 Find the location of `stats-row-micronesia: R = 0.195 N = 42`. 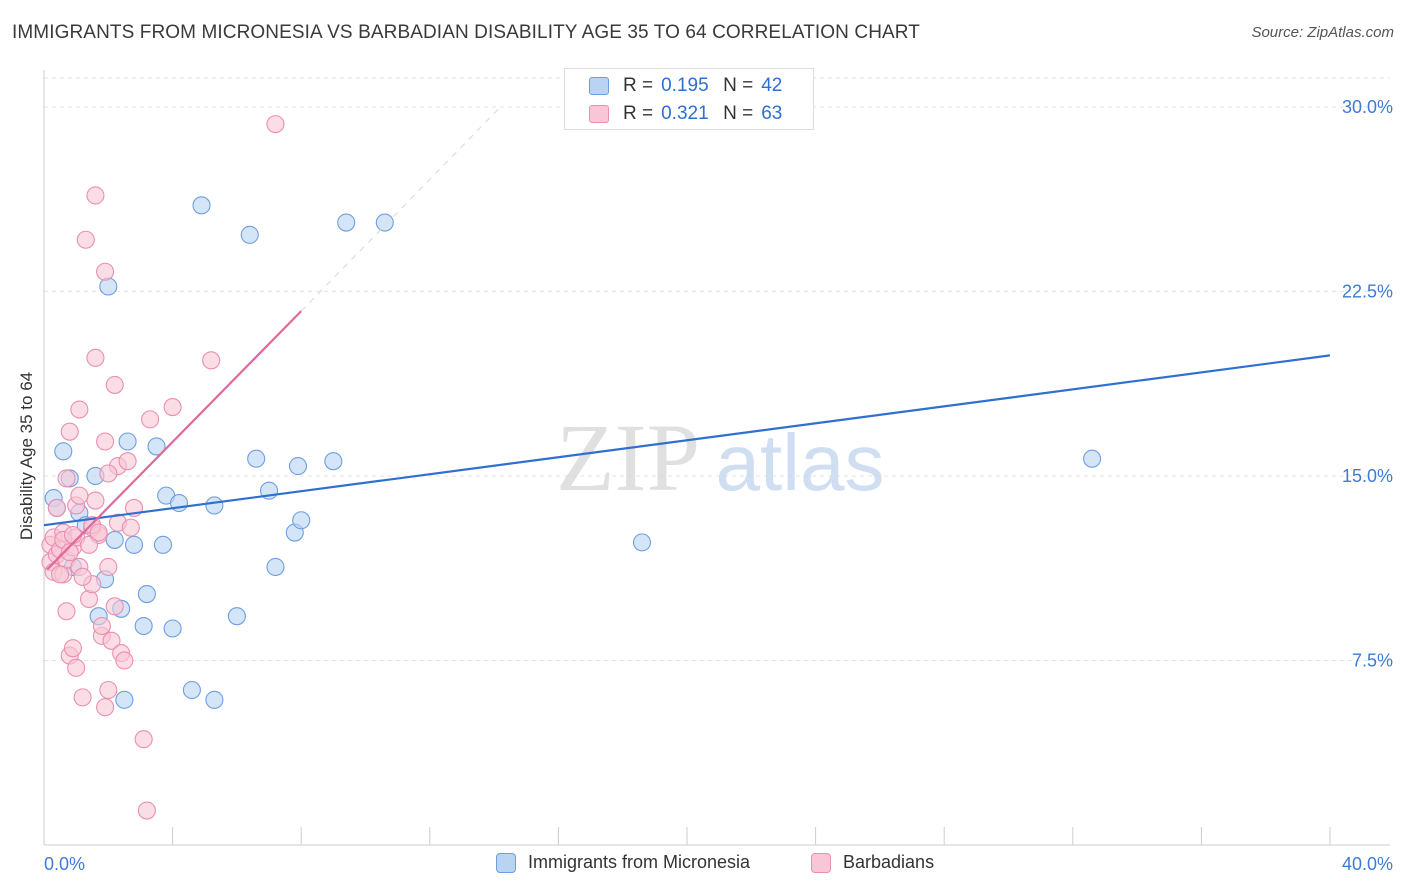

stats-row-micronesia: R = 0.195 N = 42 is located at coordinates (685, 86).